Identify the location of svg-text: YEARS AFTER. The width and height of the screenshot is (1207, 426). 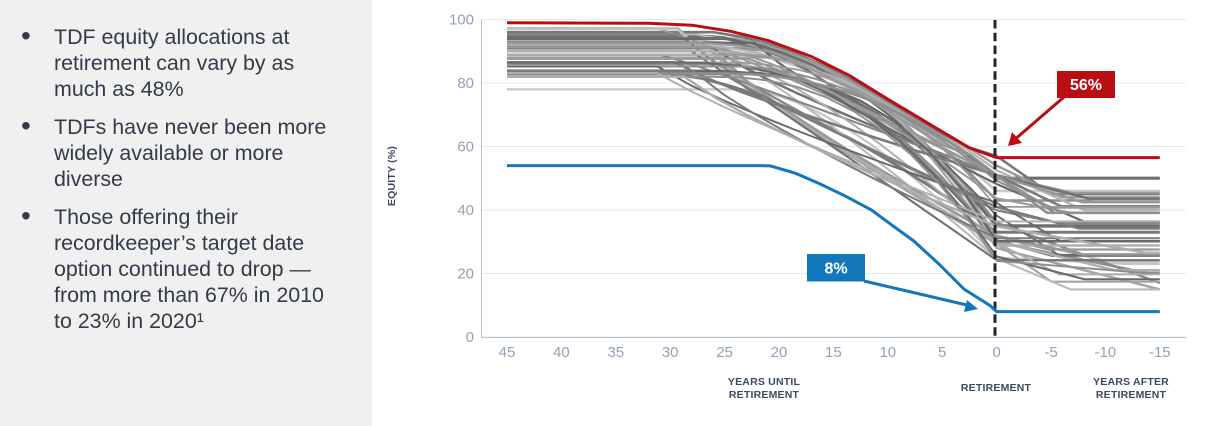
(1131, 382).